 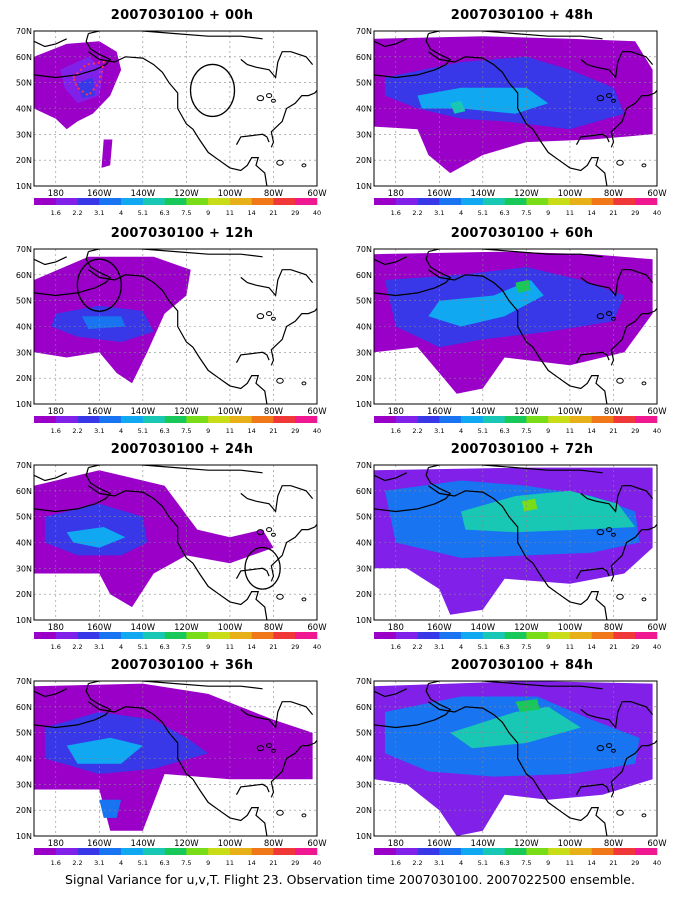 I want to click on x-tick-label: 140W, so click(x=143, y=628).